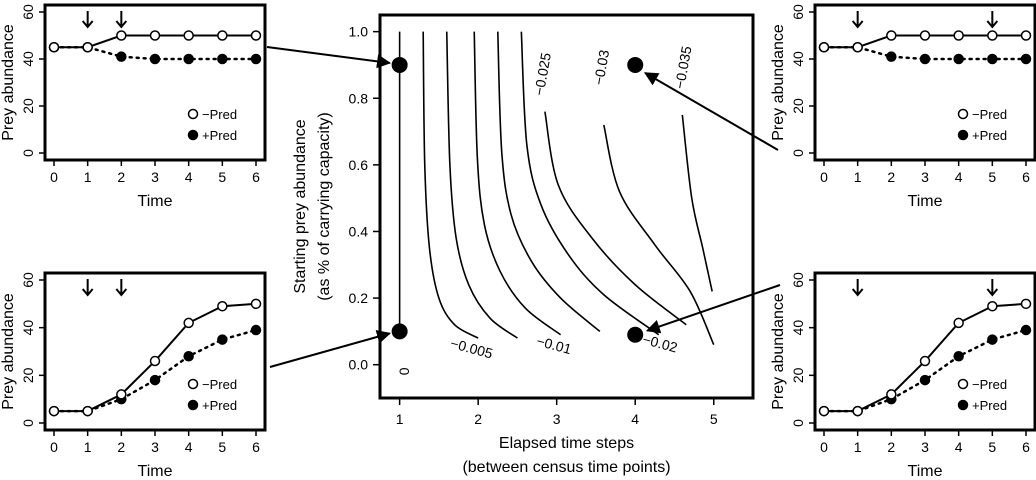  What do you see at coordinates (566, 467) in the screenshot?
I see `x-axis-label-2: (between census time points)` at bounding box center [566, 467].